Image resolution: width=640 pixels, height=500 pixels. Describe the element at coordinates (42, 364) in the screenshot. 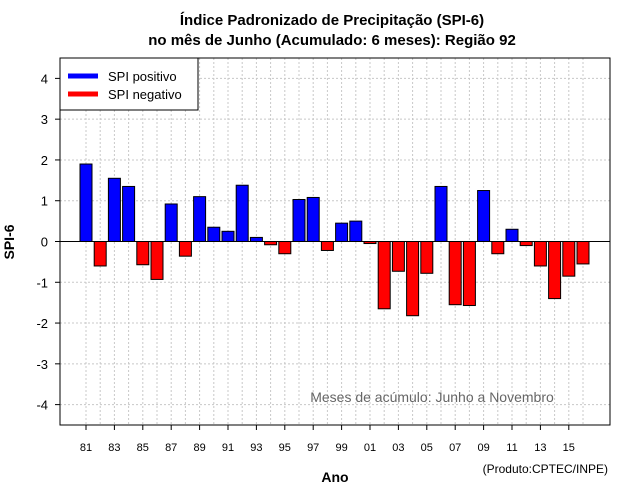

I see `y-tick-label: -3` at that location.